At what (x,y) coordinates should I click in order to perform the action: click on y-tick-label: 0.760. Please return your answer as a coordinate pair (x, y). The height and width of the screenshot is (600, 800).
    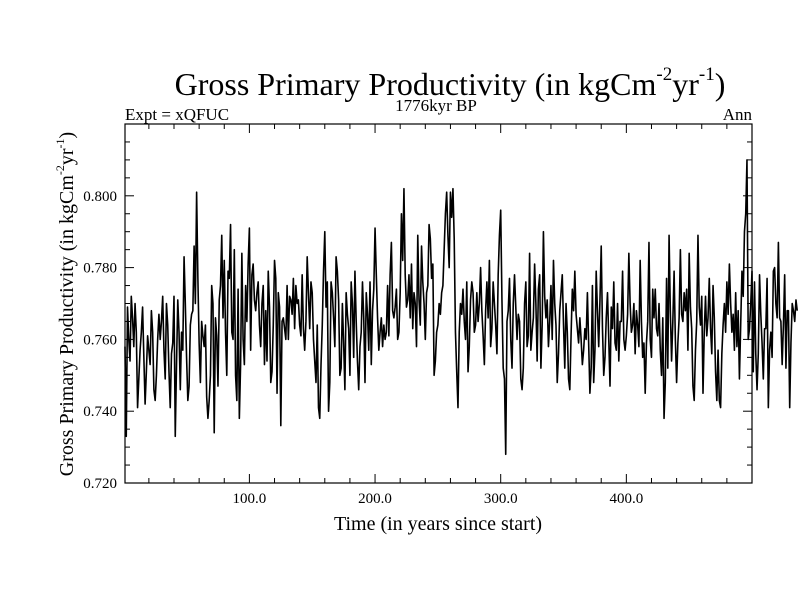
    Looking at the image, I should click on (100, 340).